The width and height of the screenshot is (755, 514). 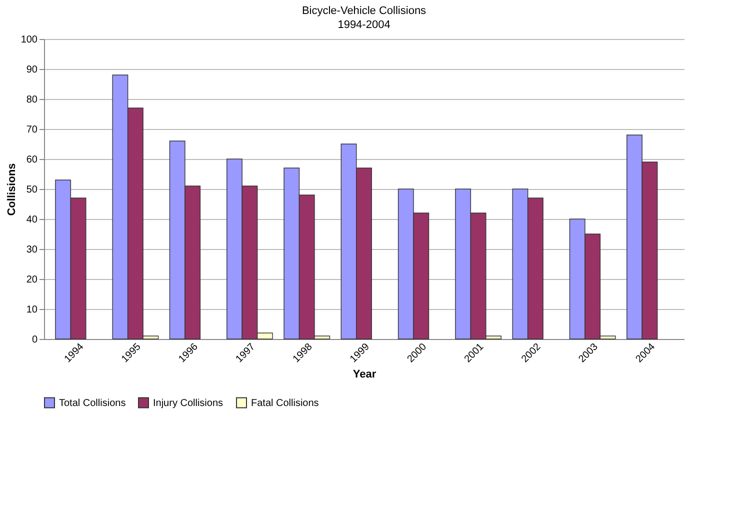 What do you see at coordinates (32, 280) in the screenshot?
I see `y-tick-label: 20` at bounding box center [32, 280].